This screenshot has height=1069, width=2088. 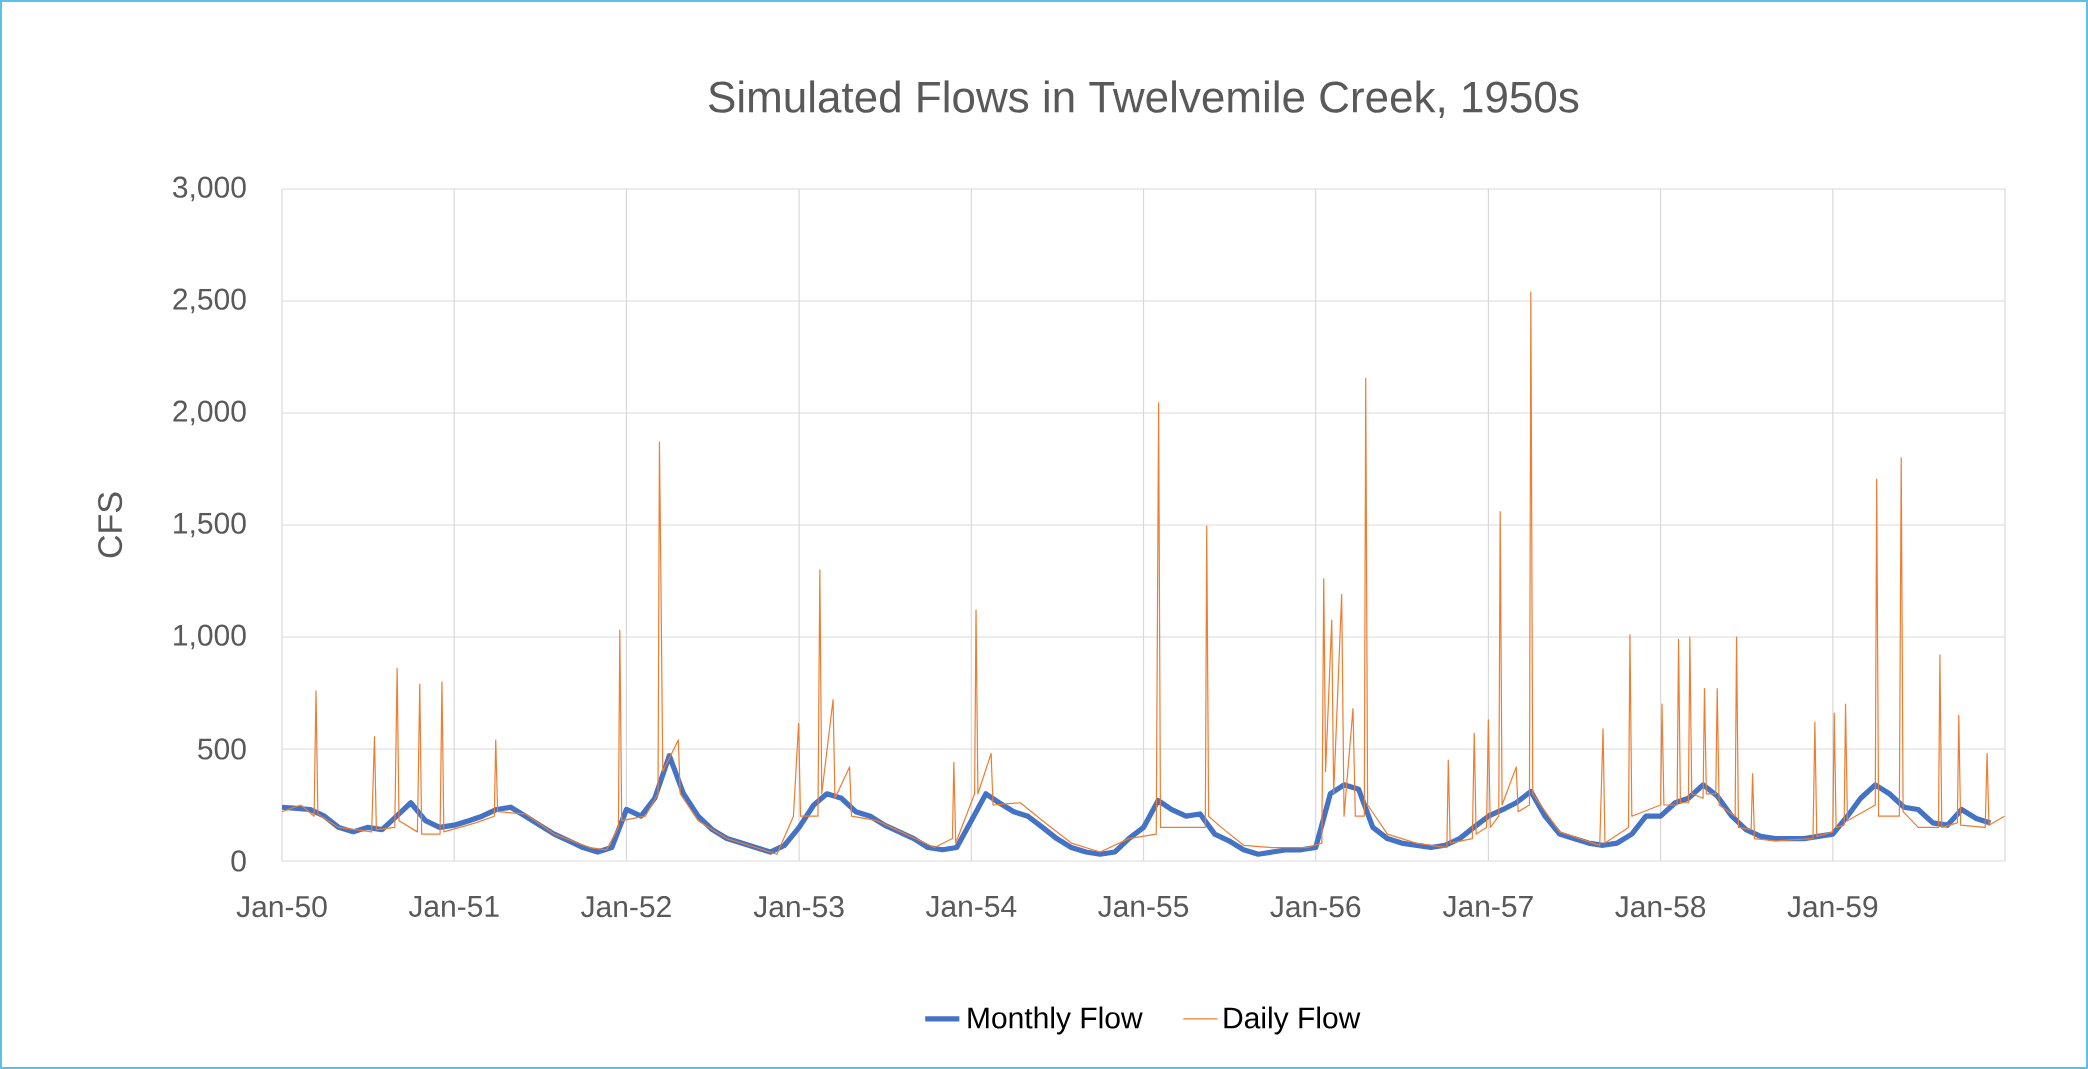 What do you see at coordinates (210, 637) in the screenshot?
I see `y-tick-label: 1,000` at bounding box center [210, 637].